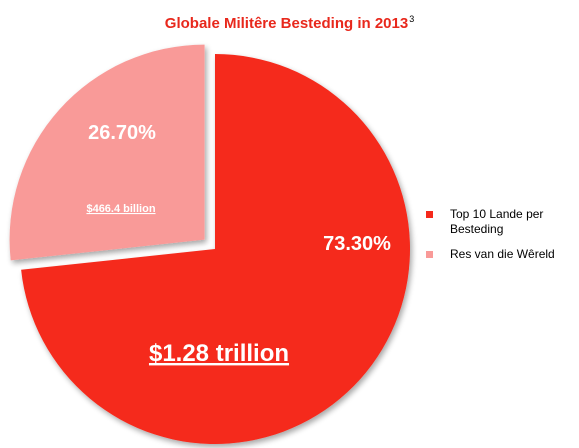 The image size is (579, 448). I want to click on legend-label-1: Res van die Wêreld, so click(502, 254).